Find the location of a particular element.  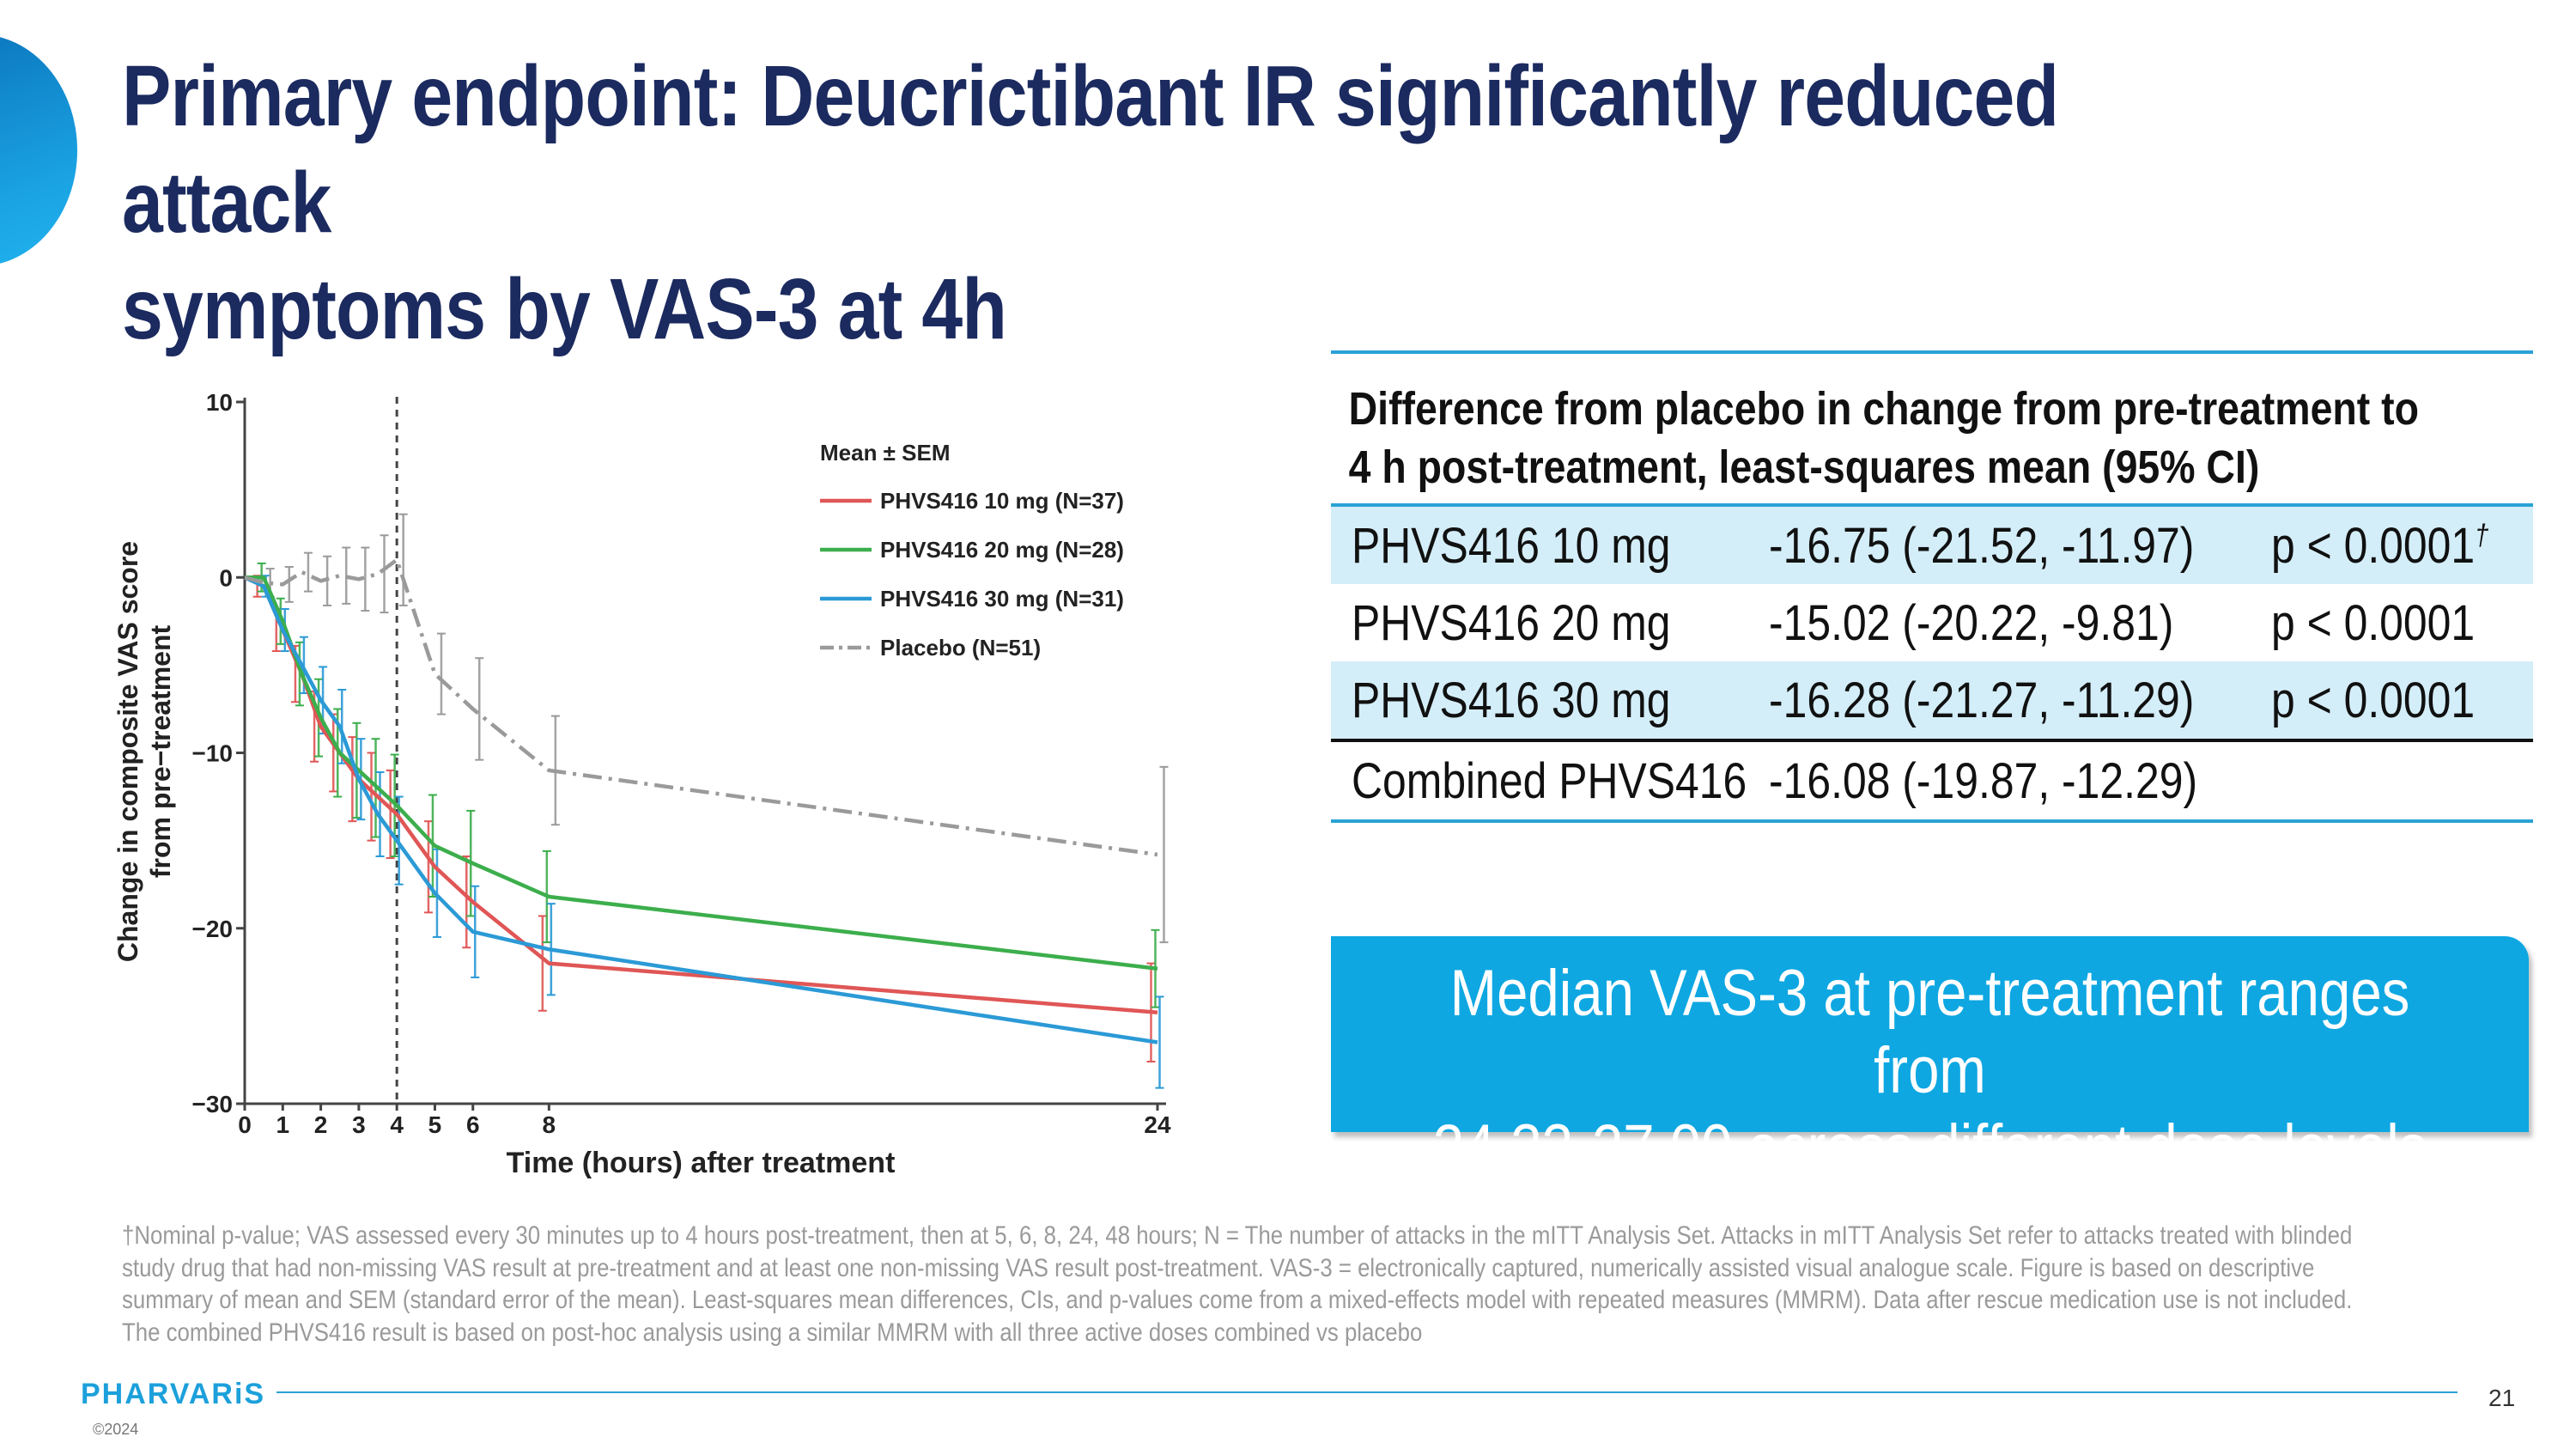

x-tick-label: 2 is located at coordinates (321, 1124).